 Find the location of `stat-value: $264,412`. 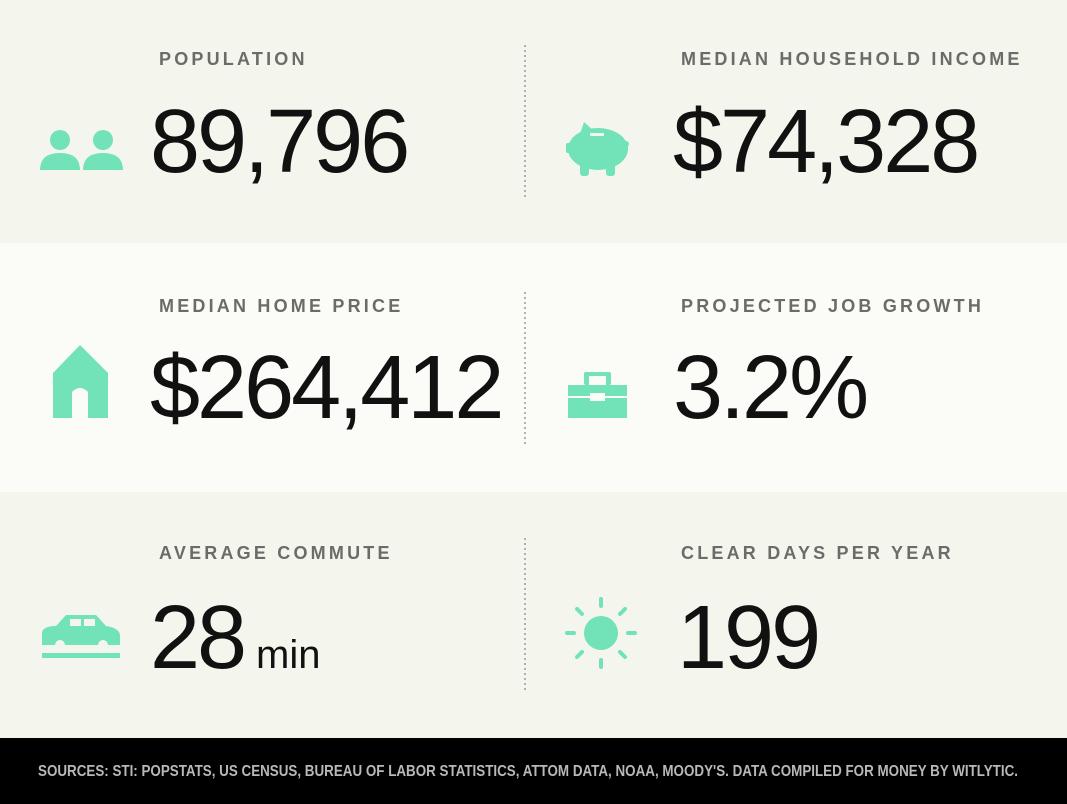

stat-value: $264,412 is located at coordinates (325, 388).